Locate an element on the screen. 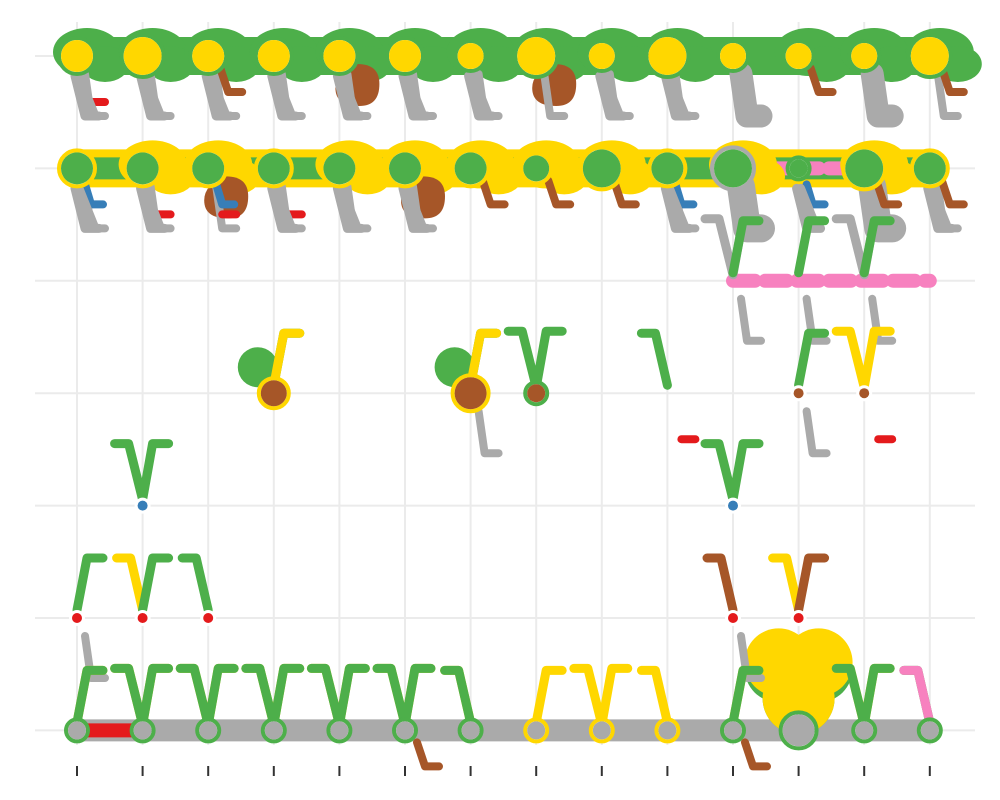 The height and width of the screenshot is (800, 1000). blob-side is located at coordinates (257, 367).